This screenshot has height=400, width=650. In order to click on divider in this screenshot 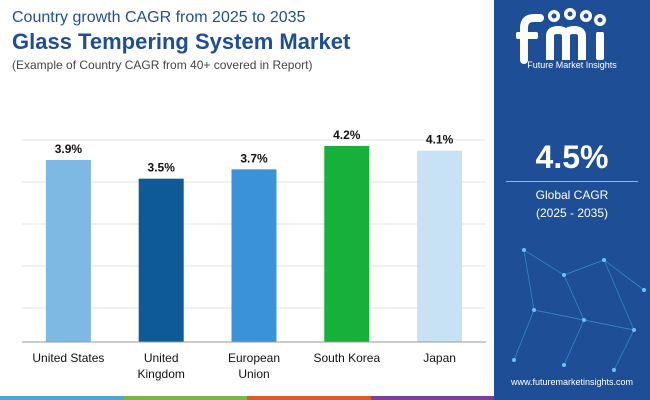, I will do `click(572, 181)`.